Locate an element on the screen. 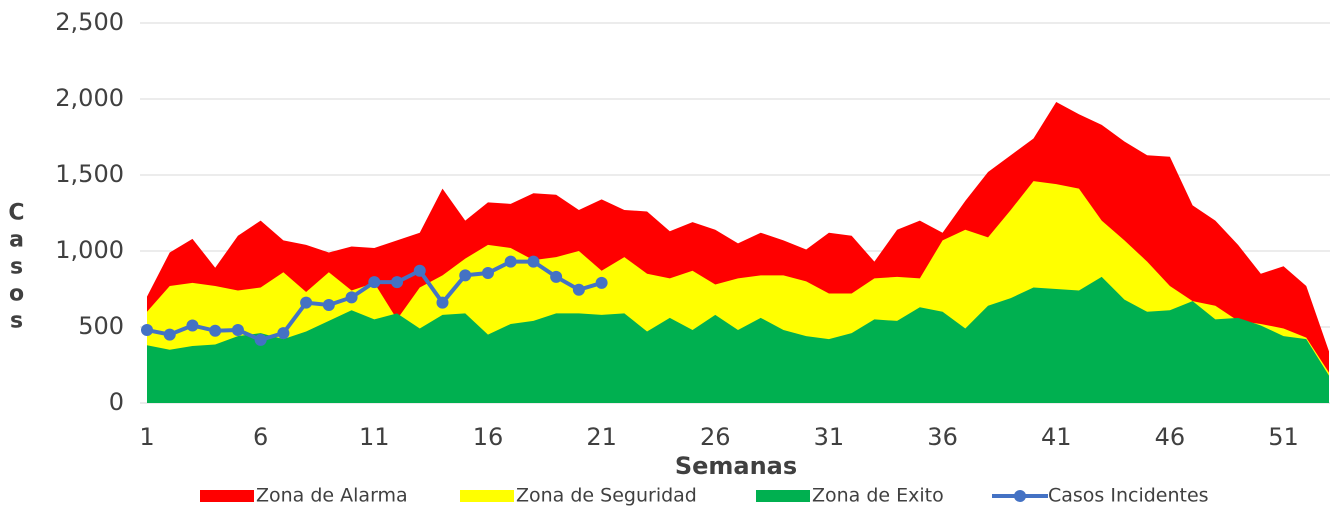  y-tick-label: 1,000 is located at coordinates (89, 250).